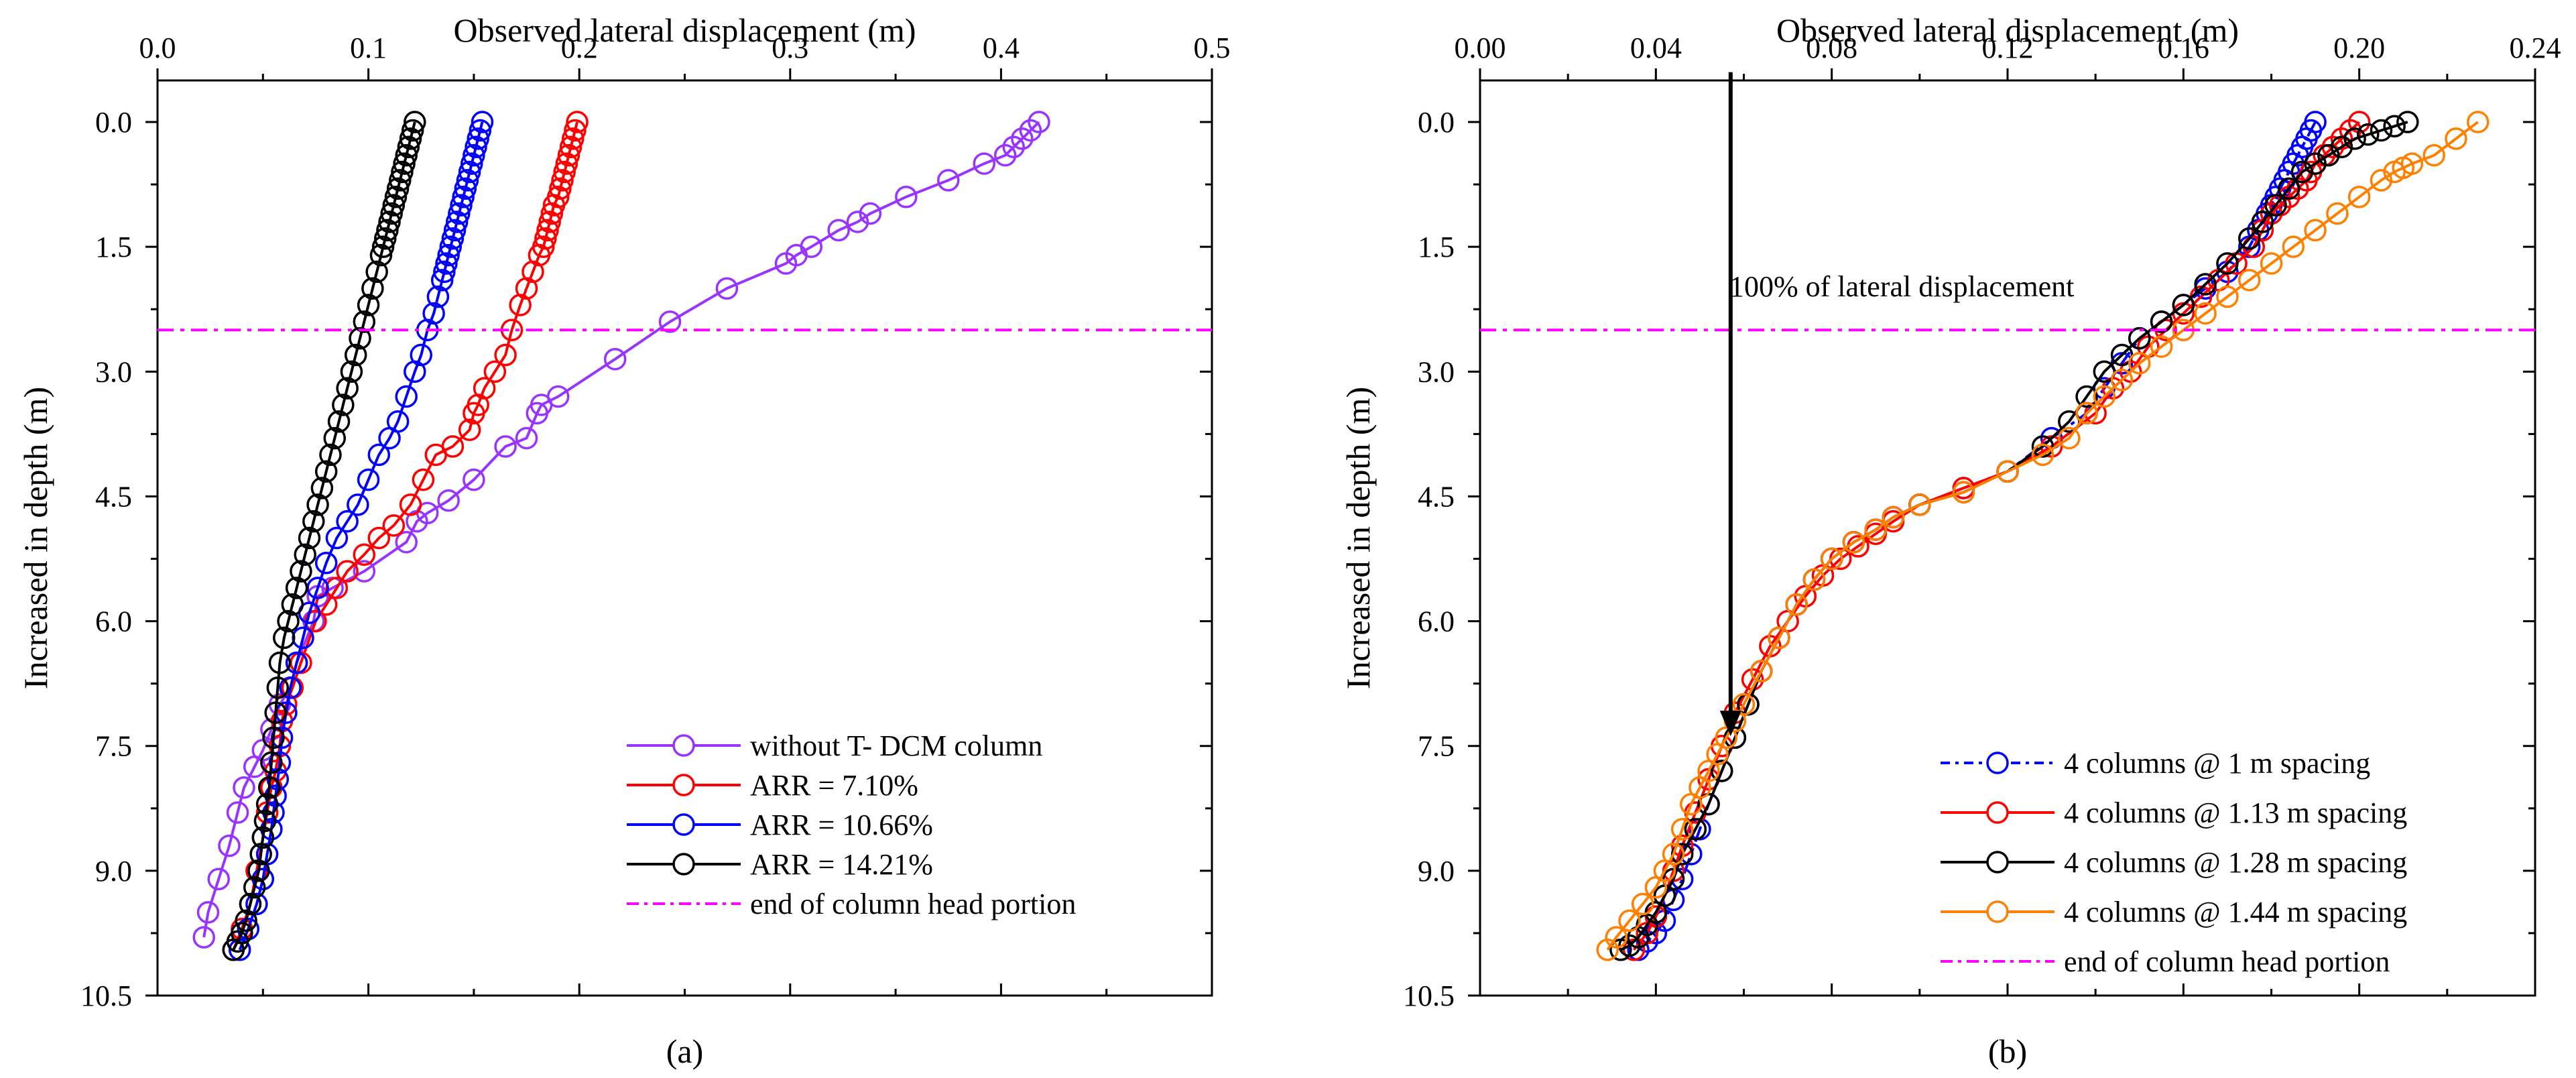 The image size is (2576, 1078). Describe the element at coordinates (1212, 48) in the screenshot. I see `x-tick-label: 0.5` at that location.